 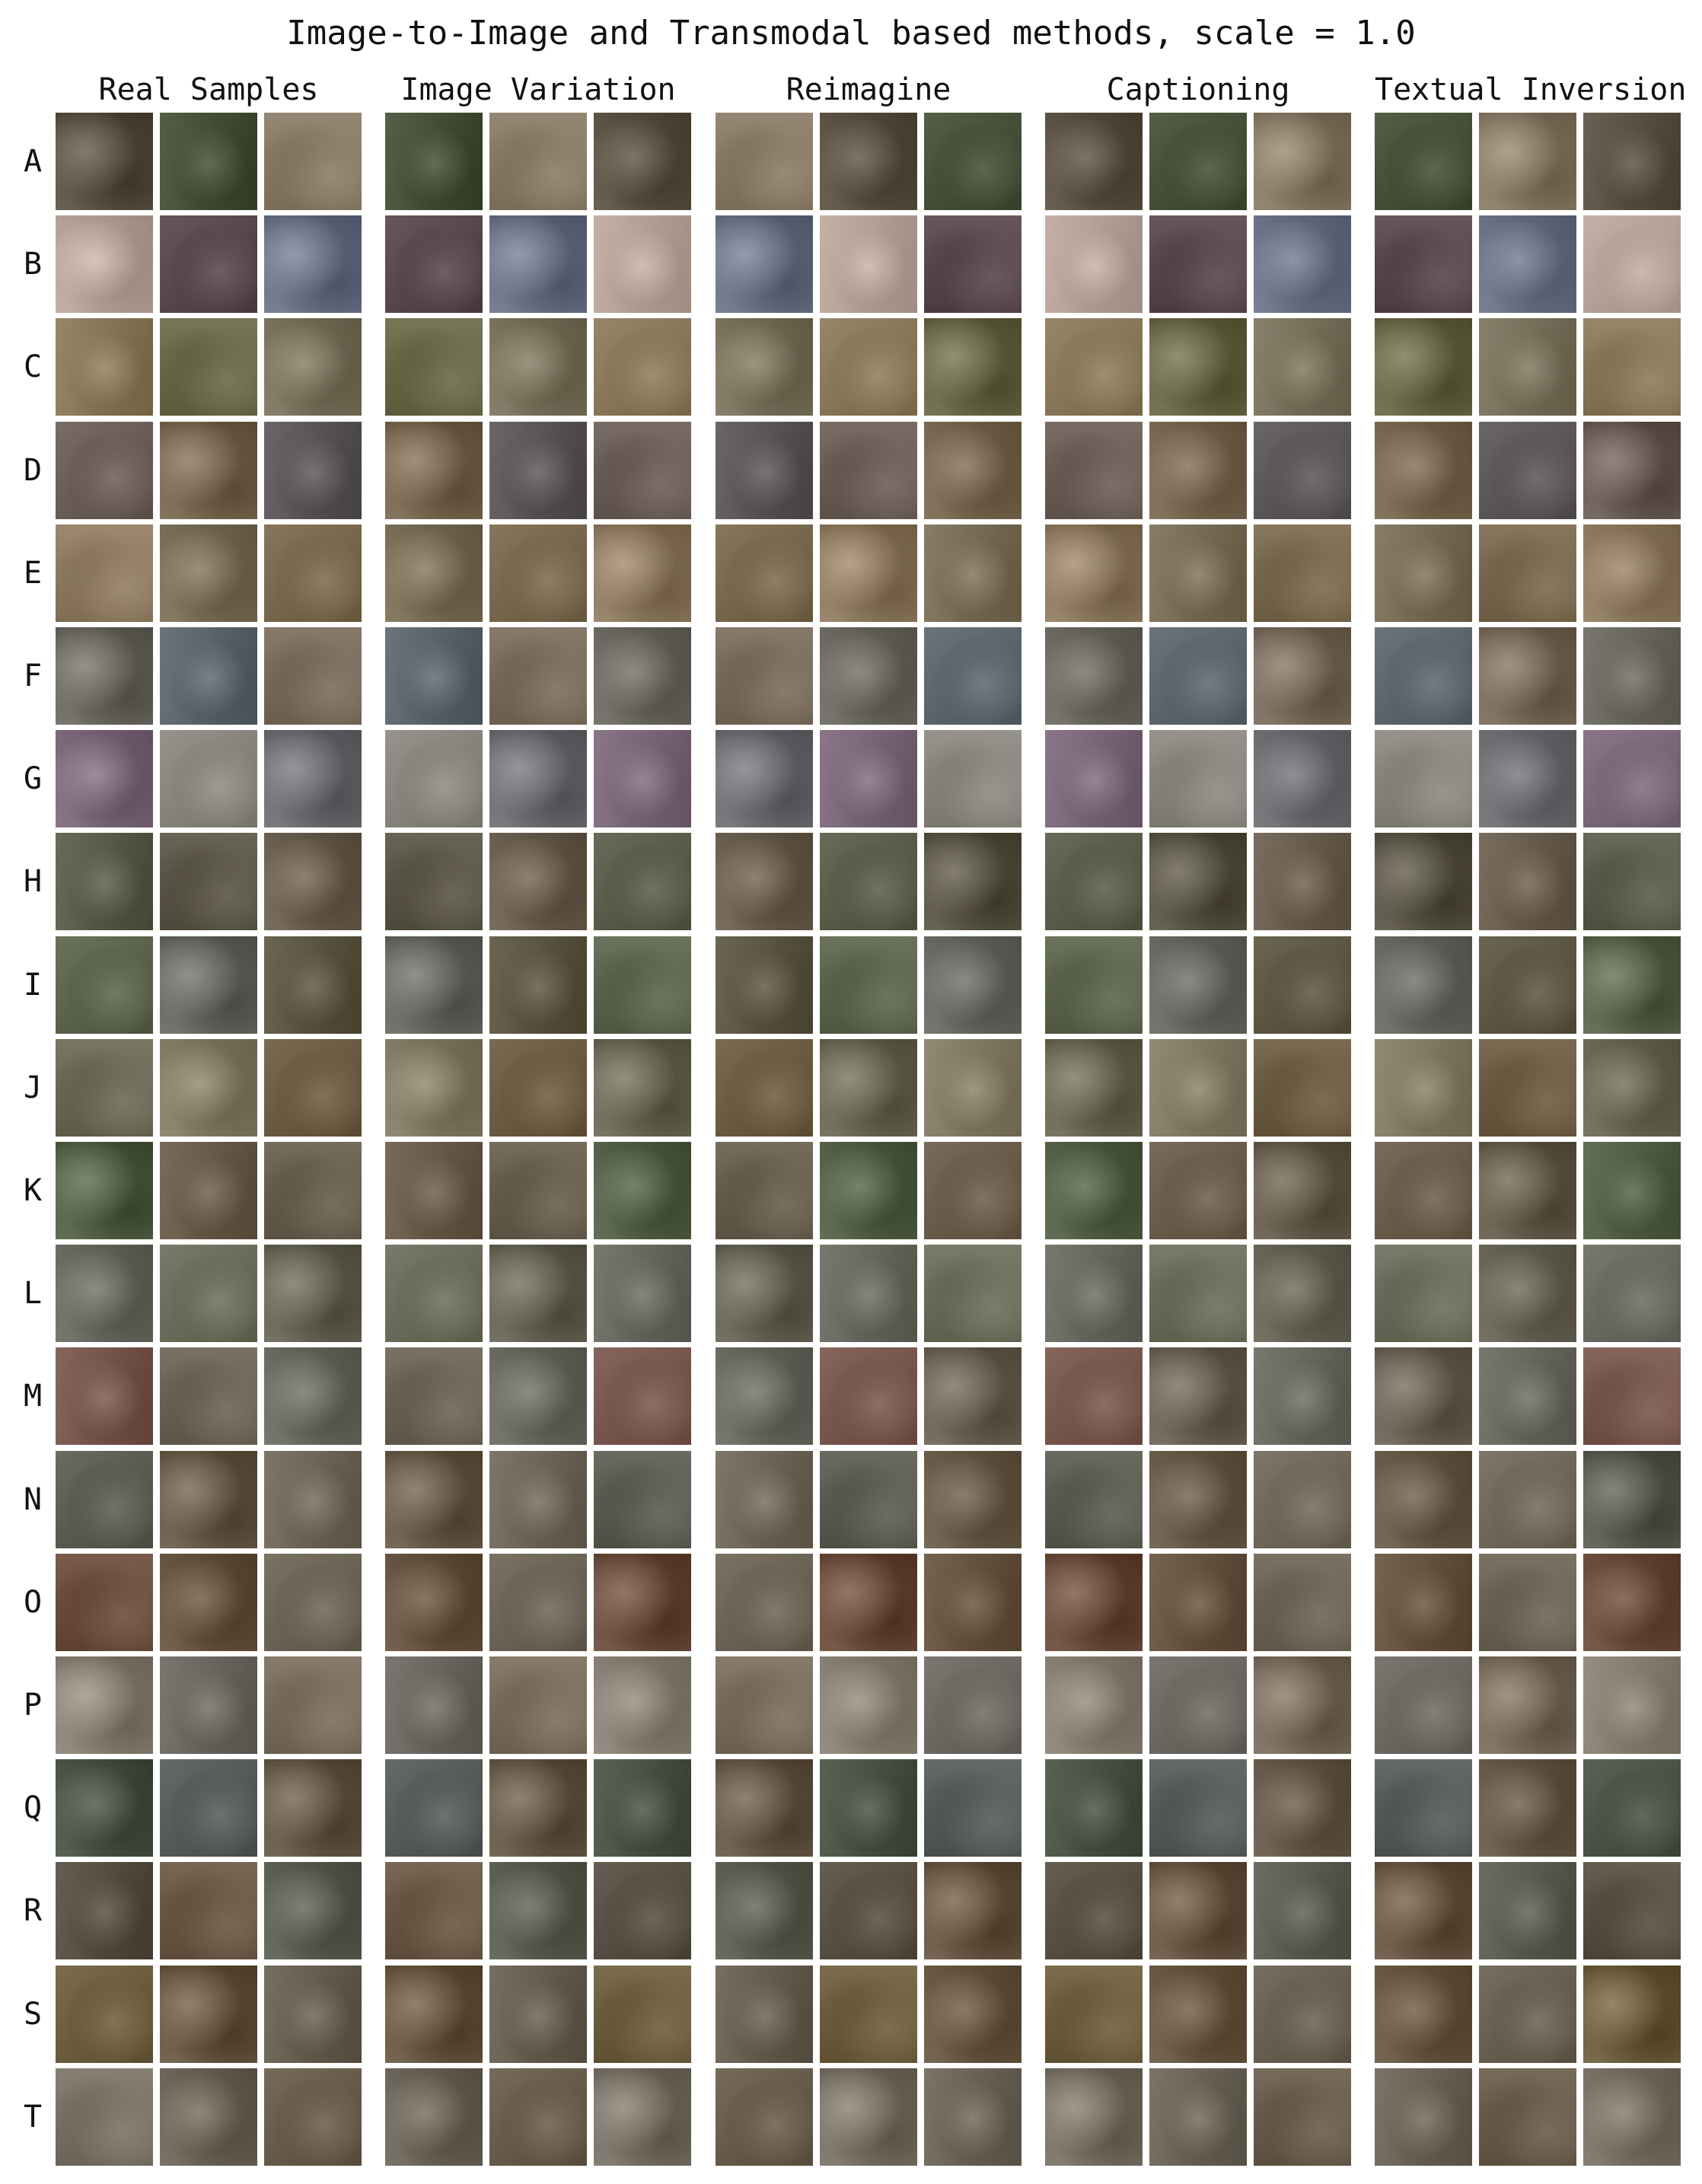 What do you see at coordinates (33, 675) in the screenshot?
I see `row-label-f: F` at bounding box center [33, 675].